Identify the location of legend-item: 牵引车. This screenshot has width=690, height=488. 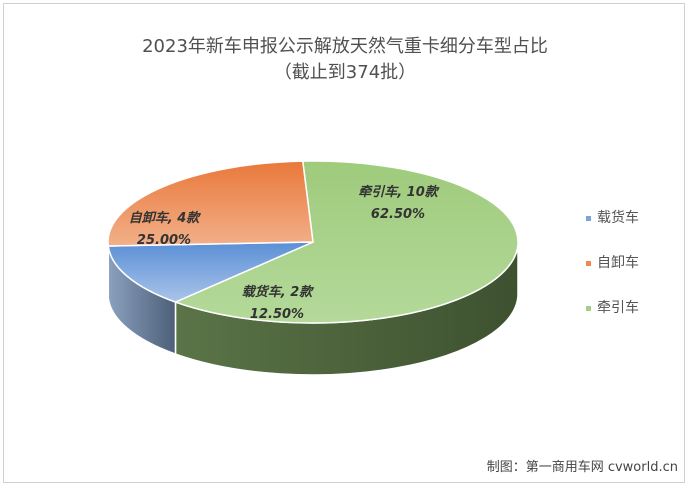
(612, 308).